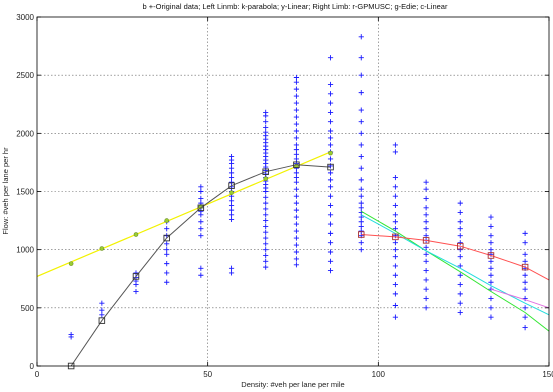  I want to click on model-line-g, so click(455, 271).